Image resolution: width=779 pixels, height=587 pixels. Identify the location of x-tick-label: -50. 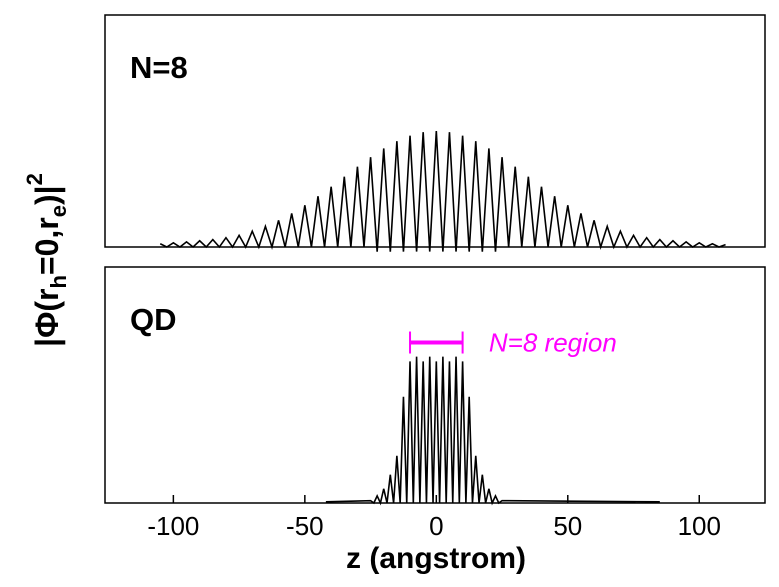
(305, 526).